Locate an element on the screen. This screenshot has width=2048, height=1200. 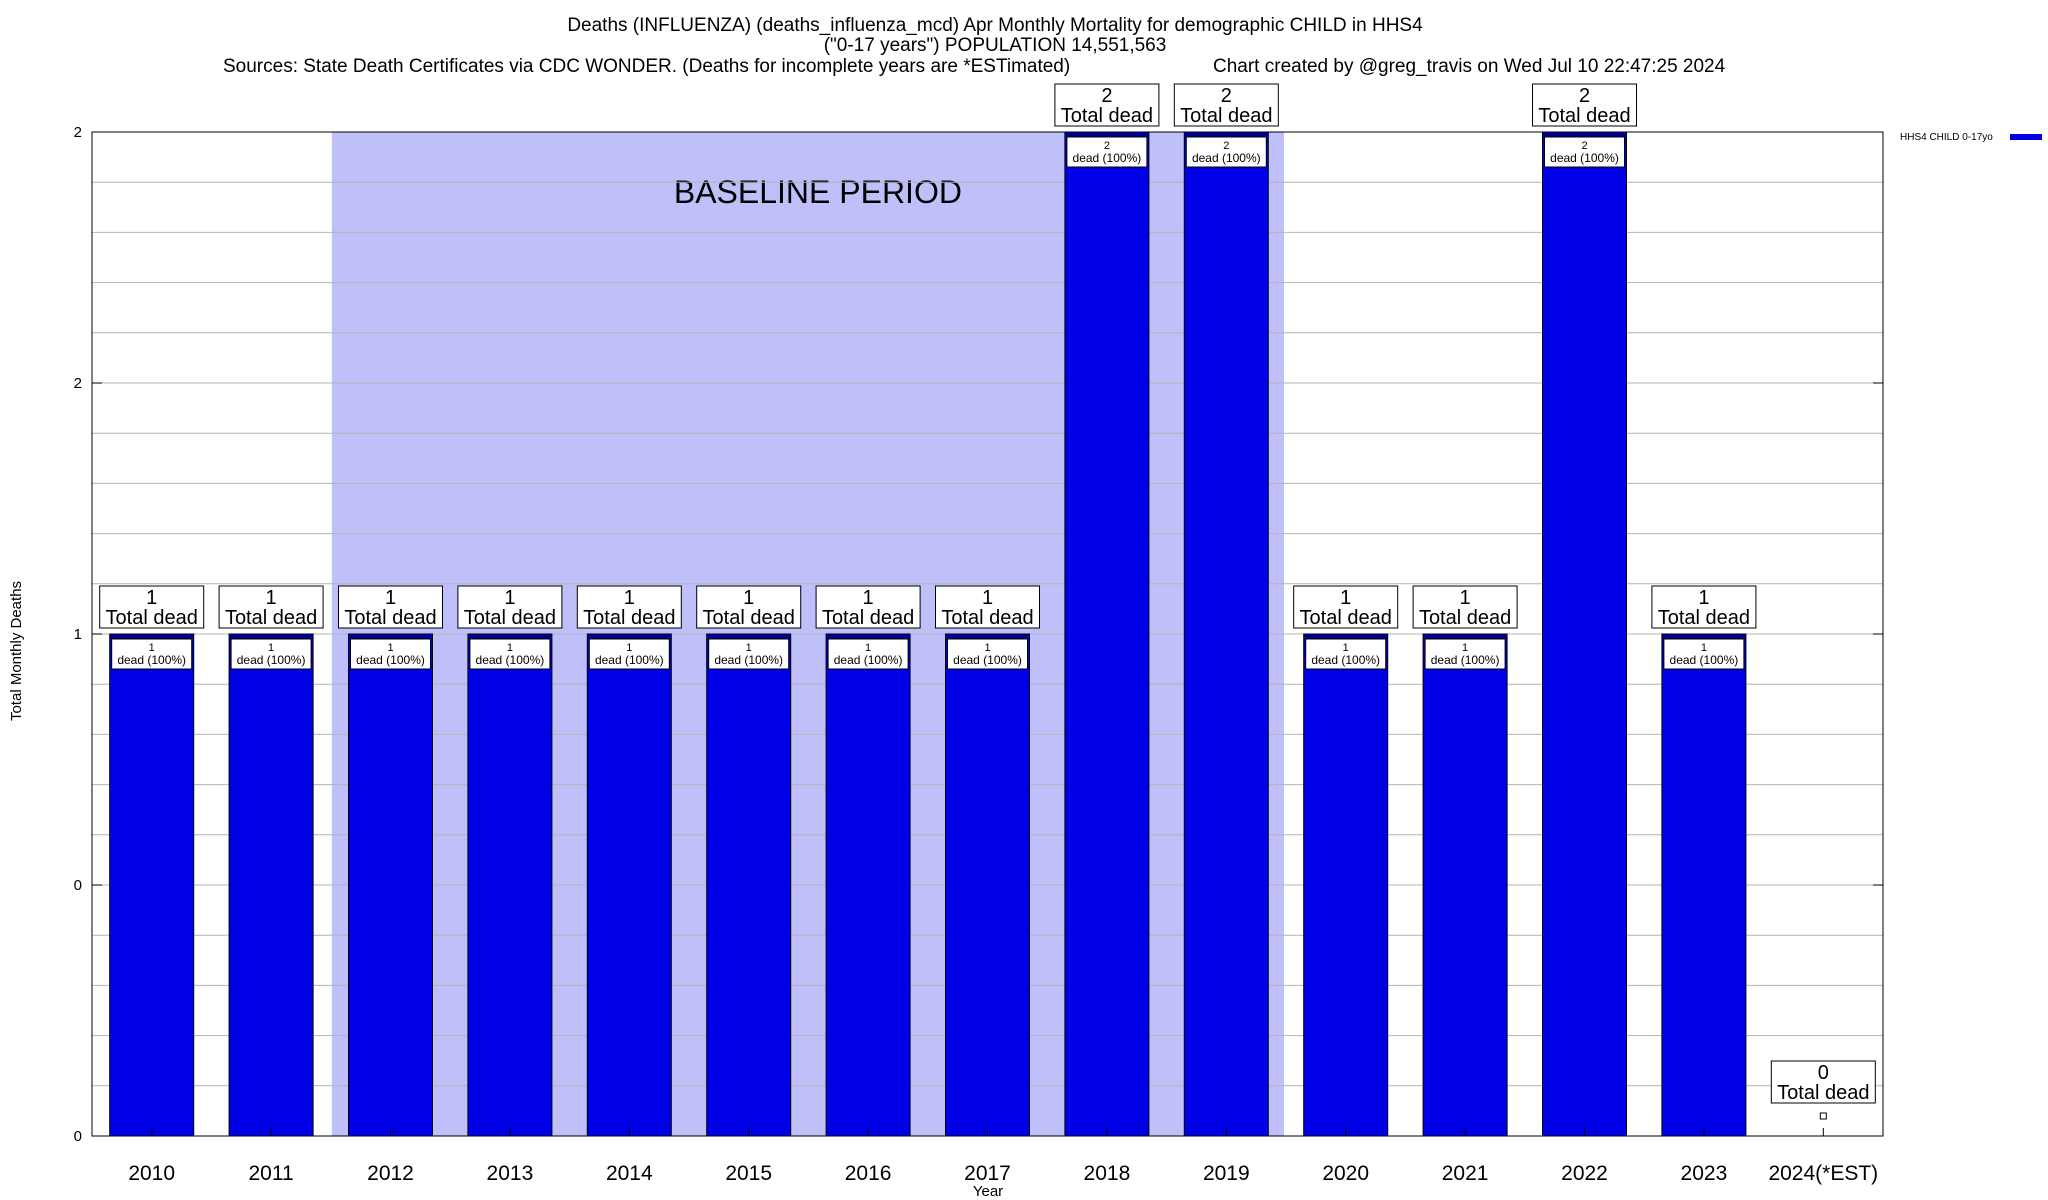
bar-2012 is located at coordinates (390, 885).